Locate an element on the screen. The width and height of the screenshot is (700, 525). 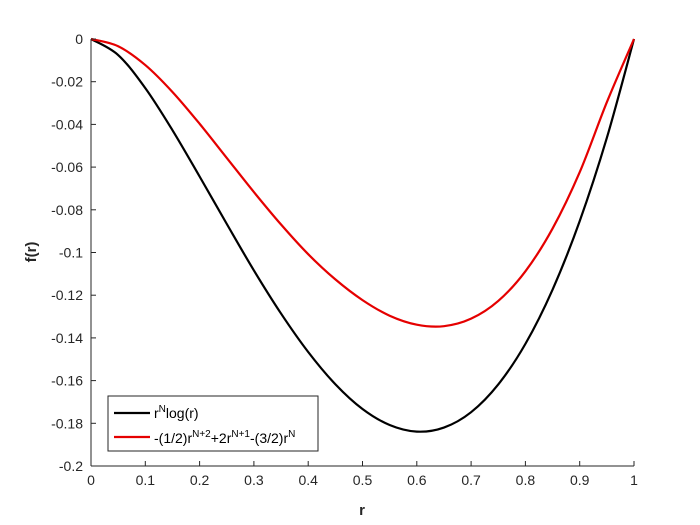
x-tick-label: 0.6 is located at coordinates (417, 480).